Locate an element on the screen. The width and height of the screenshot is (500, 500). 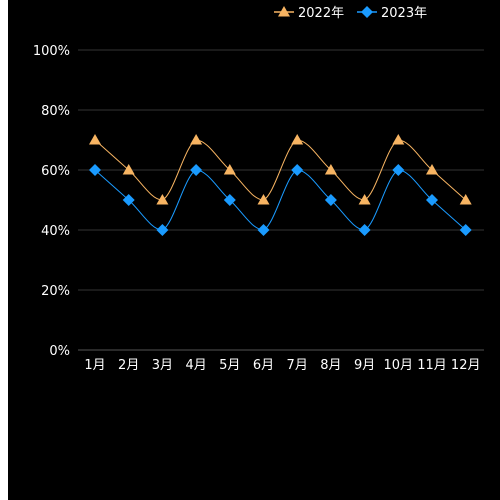
x-tick-label: 11月 is located at coordinates (432, 365).